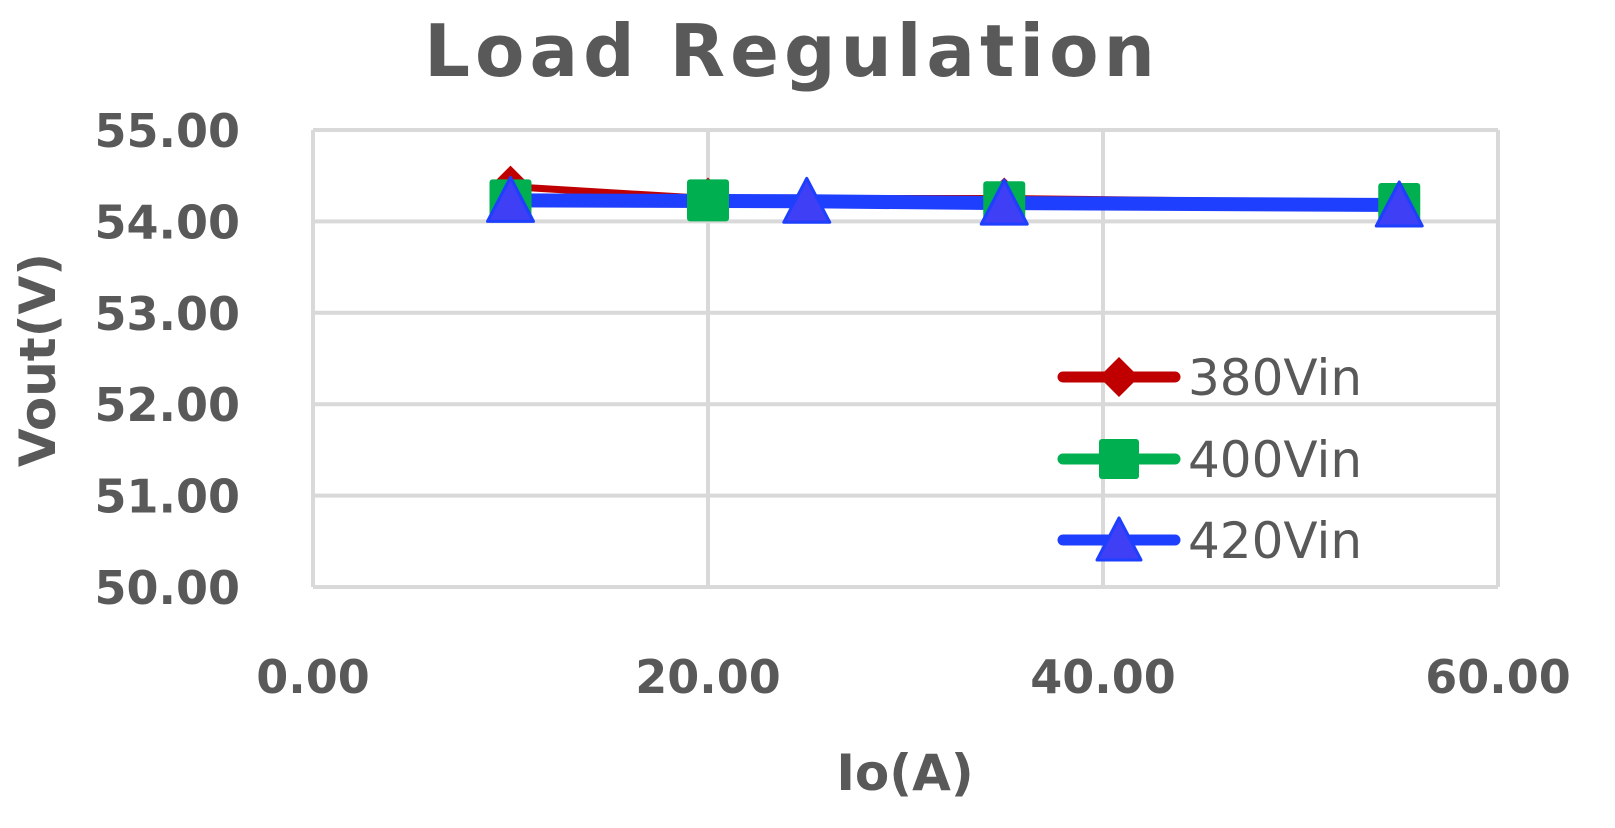 The height and width of the screenshot is (828, 1615). Describe the element at coordinates (167, 588) in the screenshot. I see `y-tick-label: 50.00` at that location.